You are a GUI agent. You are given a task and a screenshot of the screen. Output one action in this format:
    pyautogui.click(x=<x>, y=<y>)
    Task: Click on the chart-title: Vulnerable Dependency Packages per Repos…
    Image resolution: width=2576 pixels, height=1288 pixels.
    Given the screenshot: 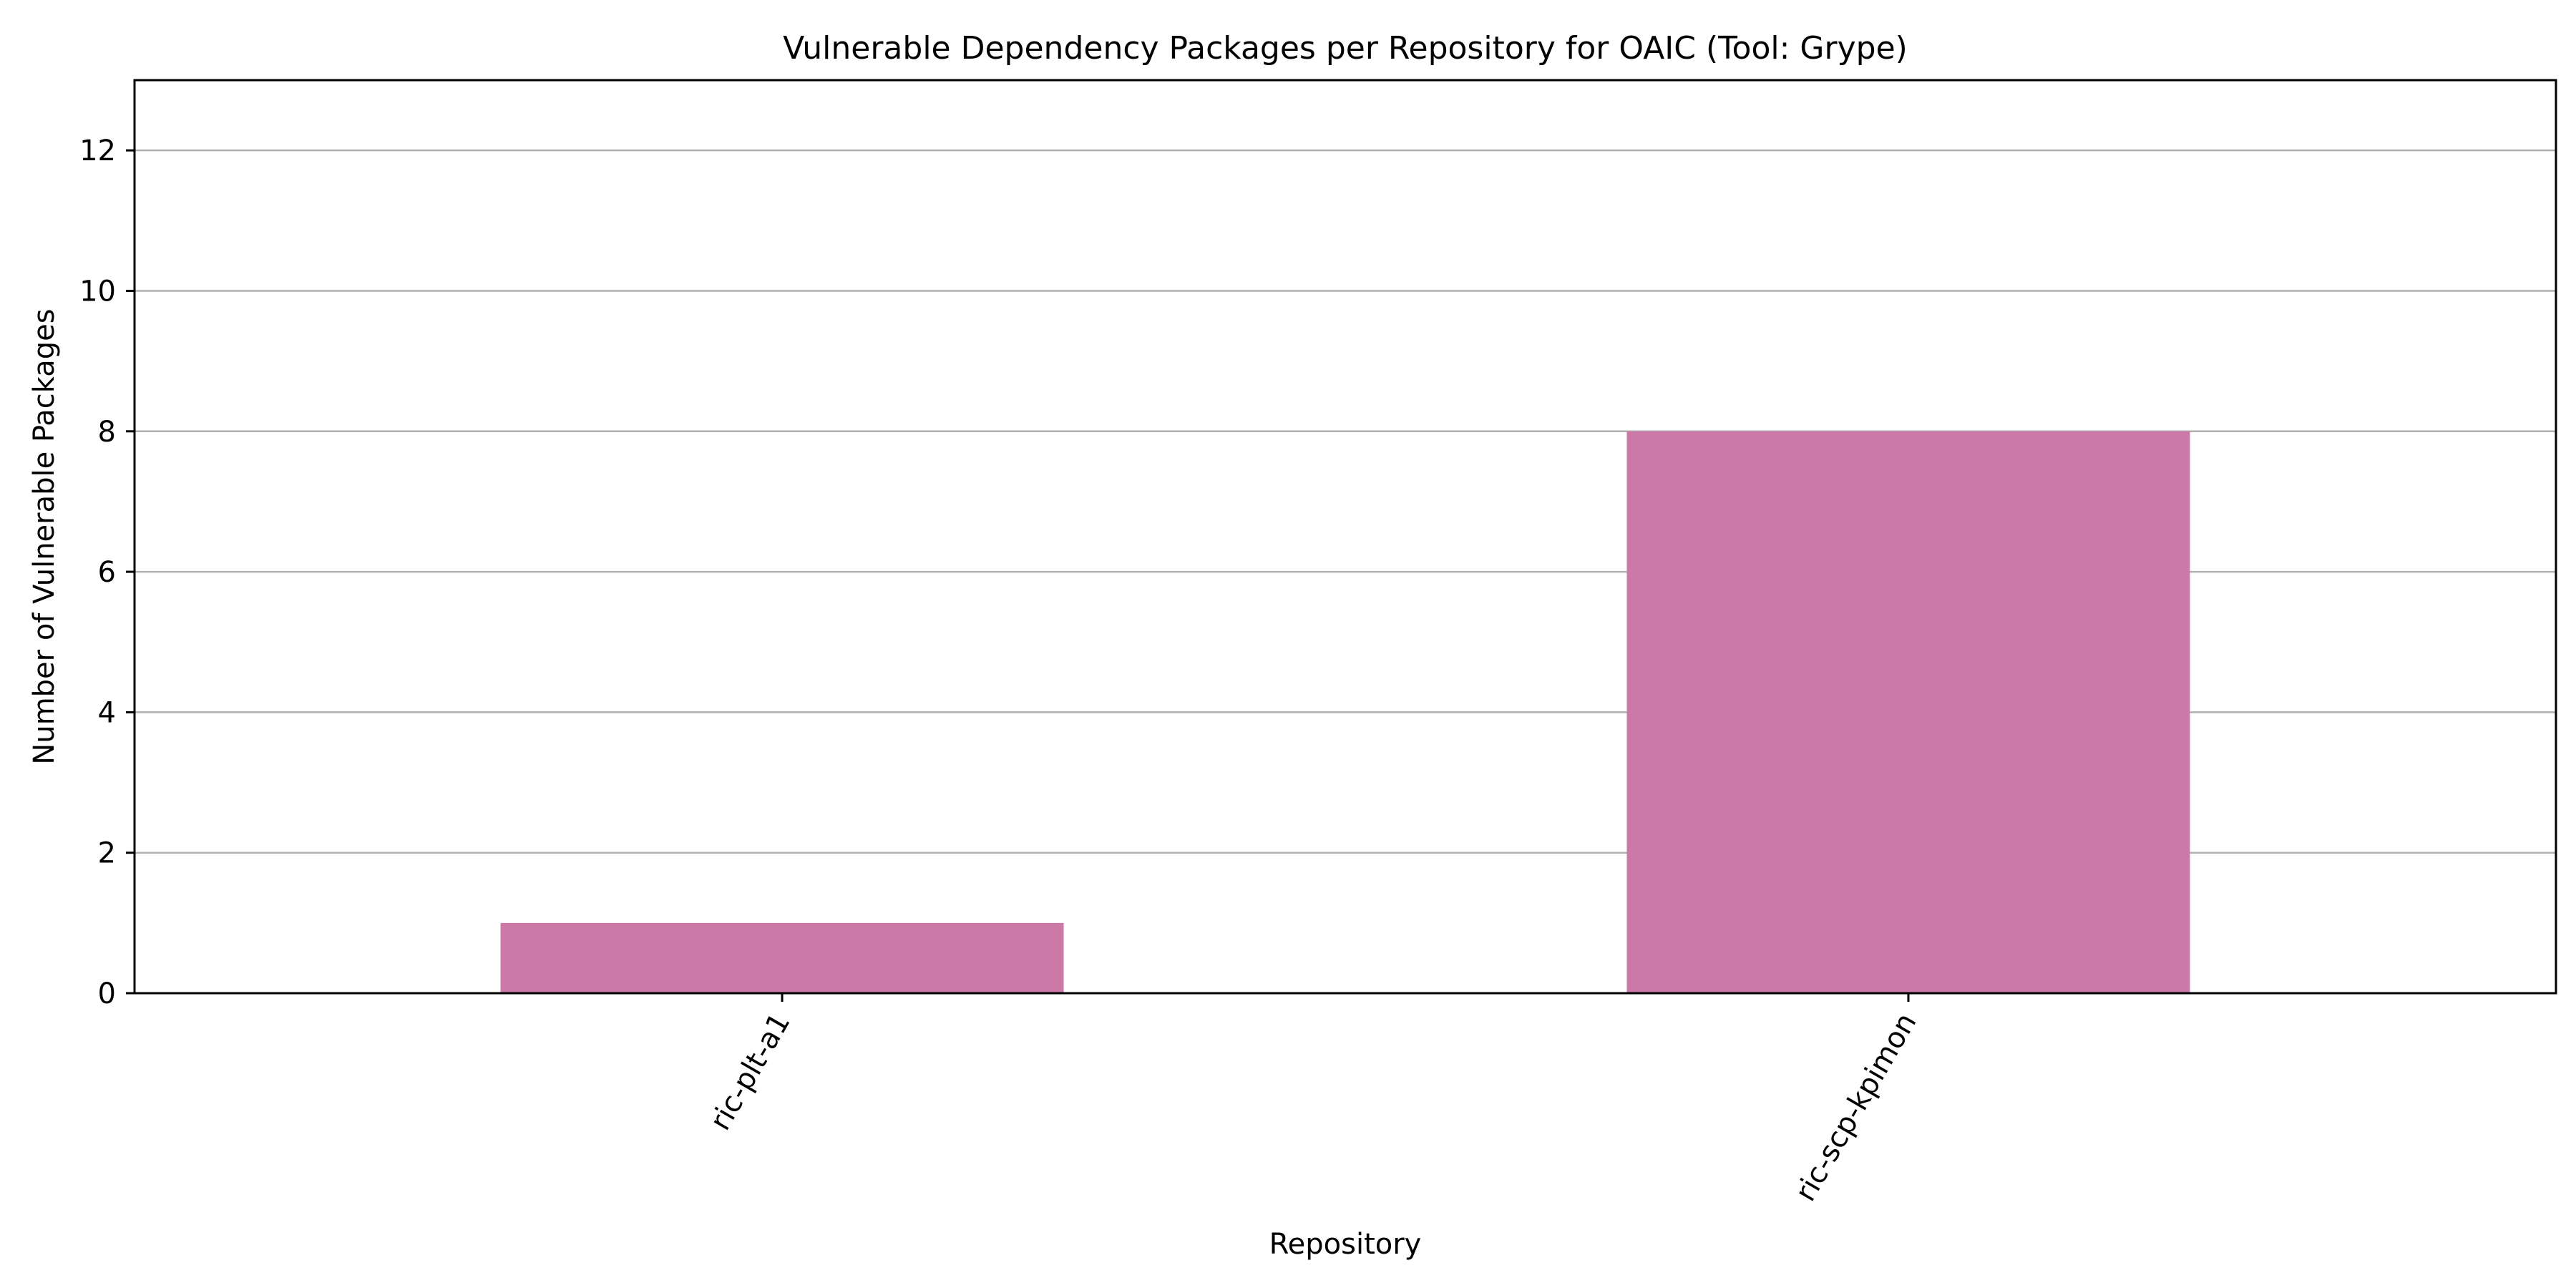 What is the action you would take?
    pyautogui.click(x=1345, y=48)
    